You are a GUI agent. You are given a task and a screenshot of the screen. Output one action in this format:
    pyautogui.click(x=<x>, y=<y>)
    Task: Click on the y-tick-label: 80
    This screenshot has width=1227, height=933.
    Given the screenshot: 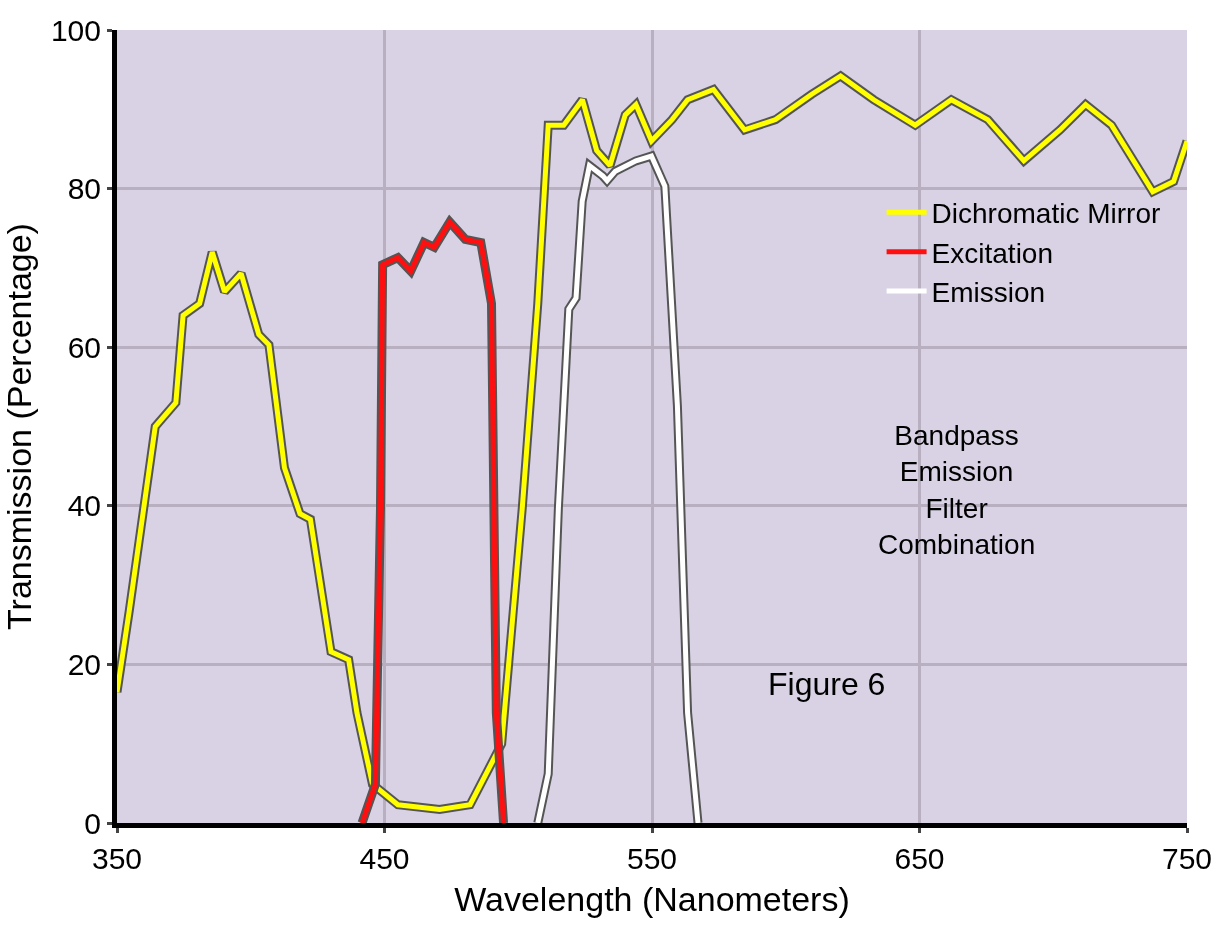 What is the action you would take?
    pyautogui.click(x=84, y=189)
    